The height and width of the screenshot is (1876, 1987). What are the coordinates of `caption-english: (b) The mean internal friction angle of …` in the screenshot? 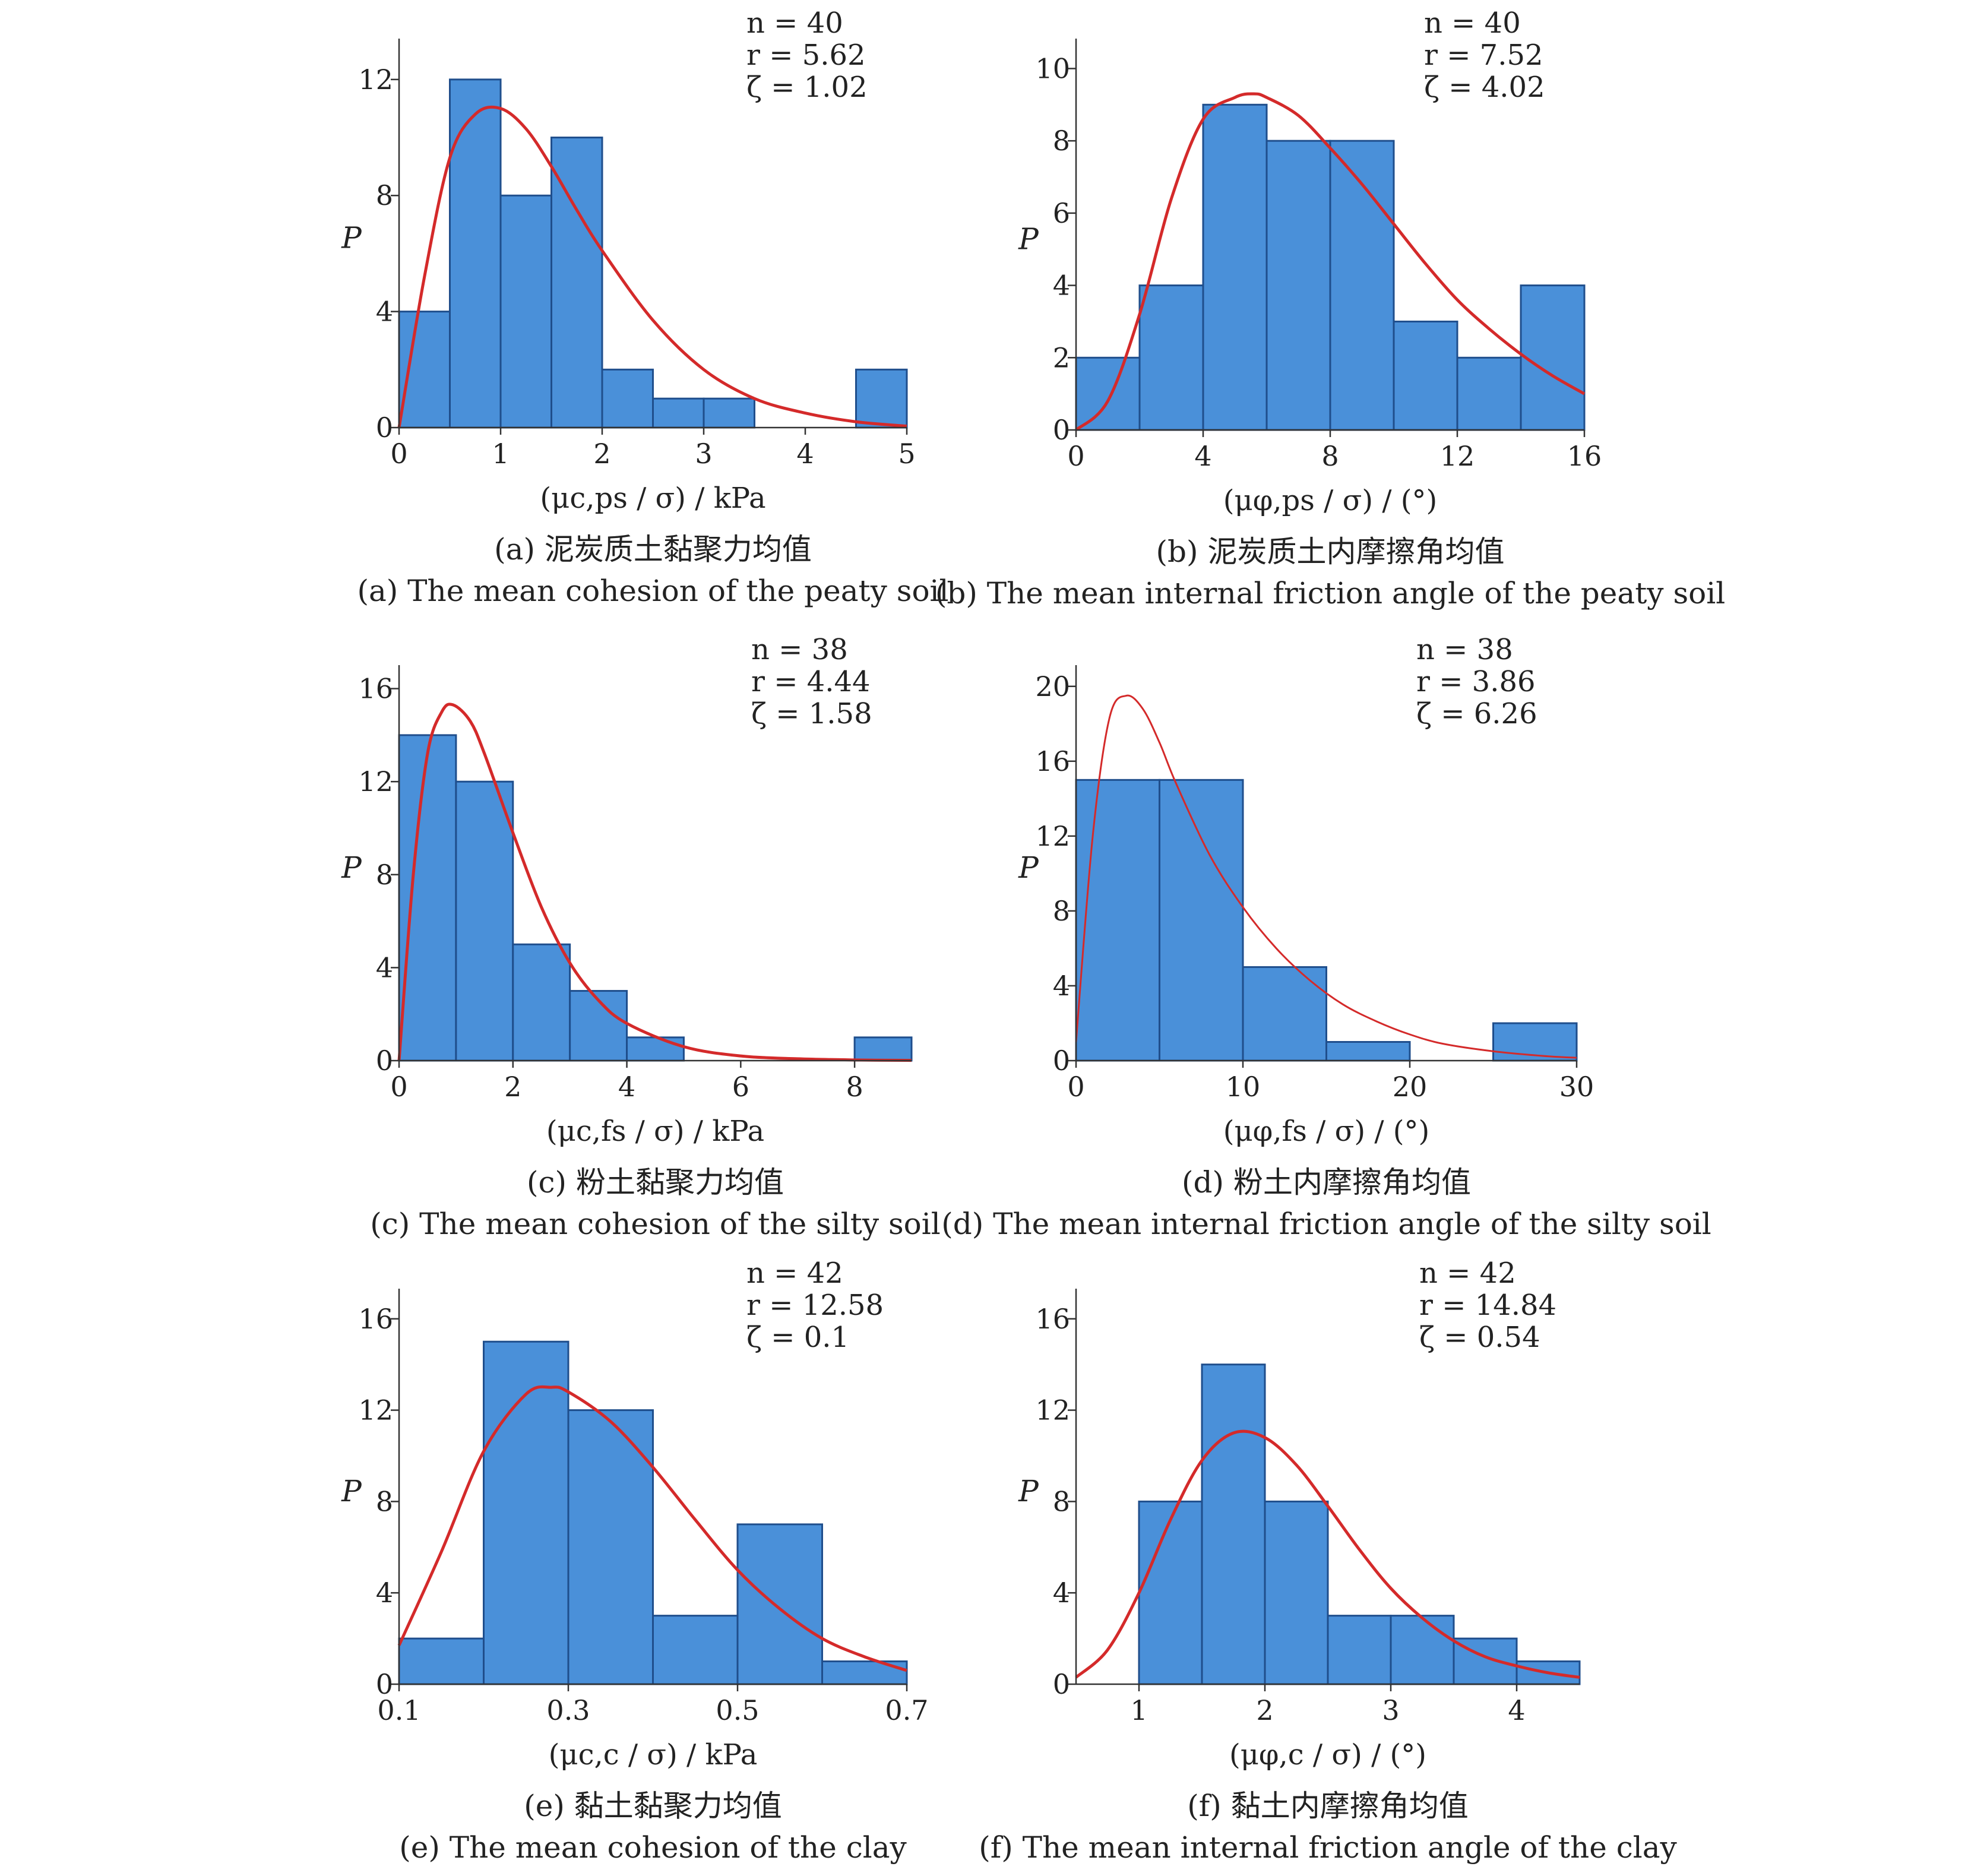 It's located at (1330, 593).